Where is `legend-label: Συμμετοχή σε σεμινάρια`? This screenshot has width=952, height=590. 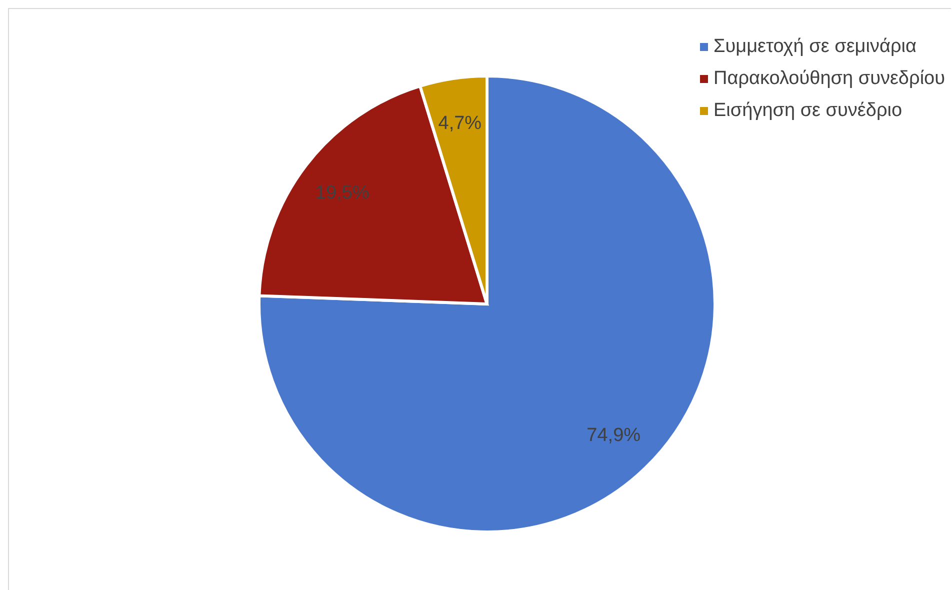 legend-label: Συμμετοχή σε σεμινάρια is located at coordinates (815, 47).